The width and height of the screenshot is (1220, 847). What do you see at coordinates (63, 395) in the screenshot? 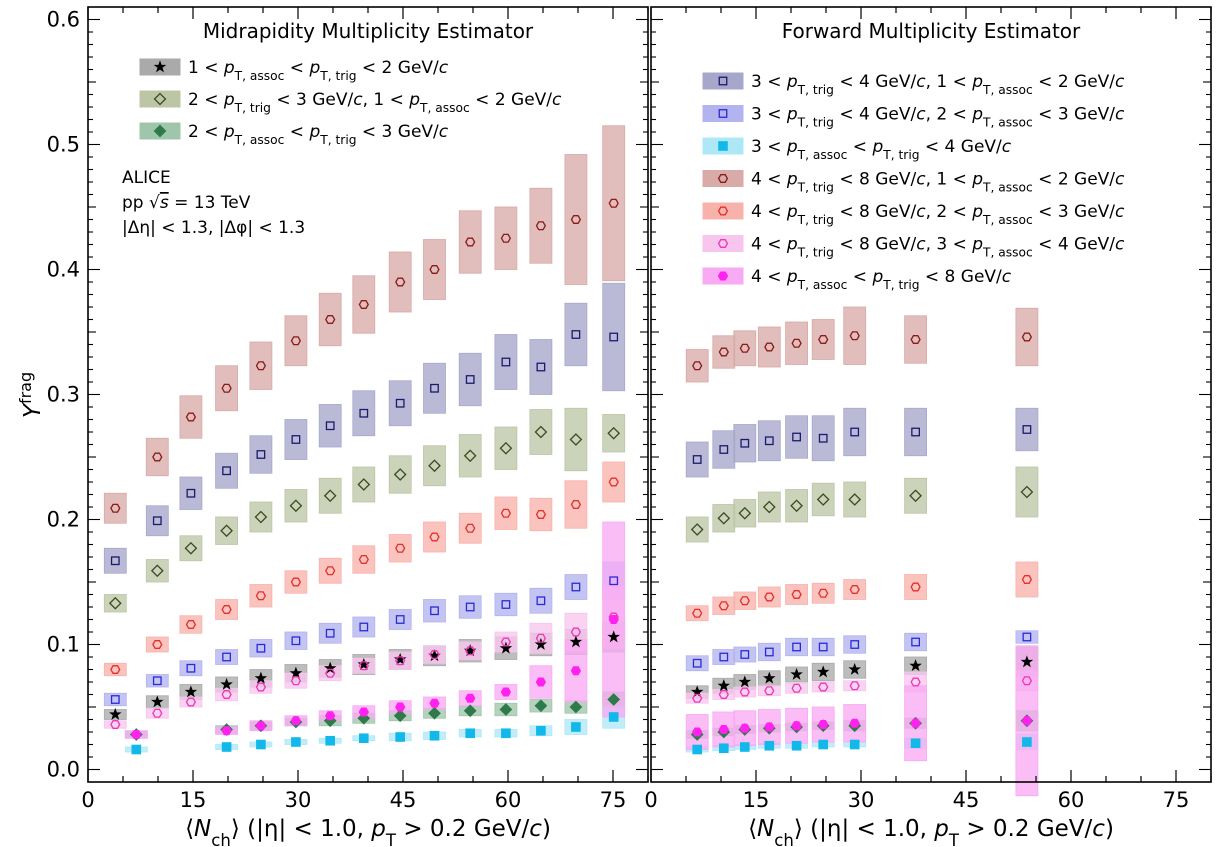
I see `y-tick-label: 0.3` at bounding box center [63, 395].